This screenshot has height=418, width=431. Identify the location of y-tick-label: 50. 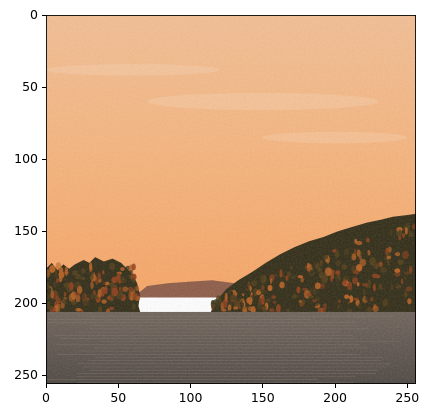
(30, 87).